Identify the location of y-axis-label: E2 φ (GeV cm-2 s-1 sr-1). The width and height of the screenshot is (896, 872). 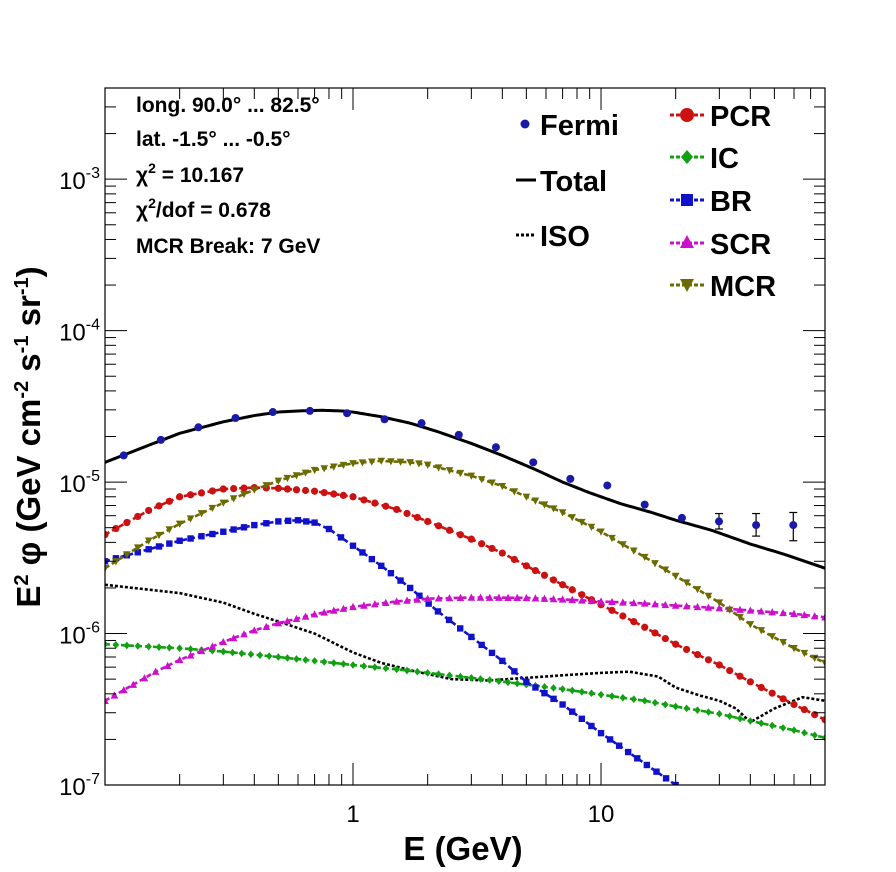
(28, 436).